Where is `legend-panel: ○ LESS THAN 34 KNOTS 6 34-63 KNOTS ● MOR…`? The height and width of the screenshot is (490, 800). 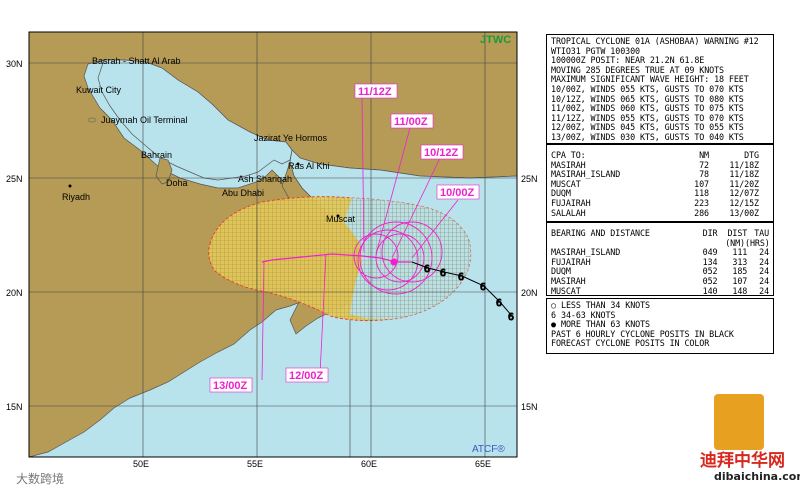
legend-panel: ○ LESS THAN 34 KNOTS 6 34-63 KNOTS ● MOR… is located at coordinates (660, 326).